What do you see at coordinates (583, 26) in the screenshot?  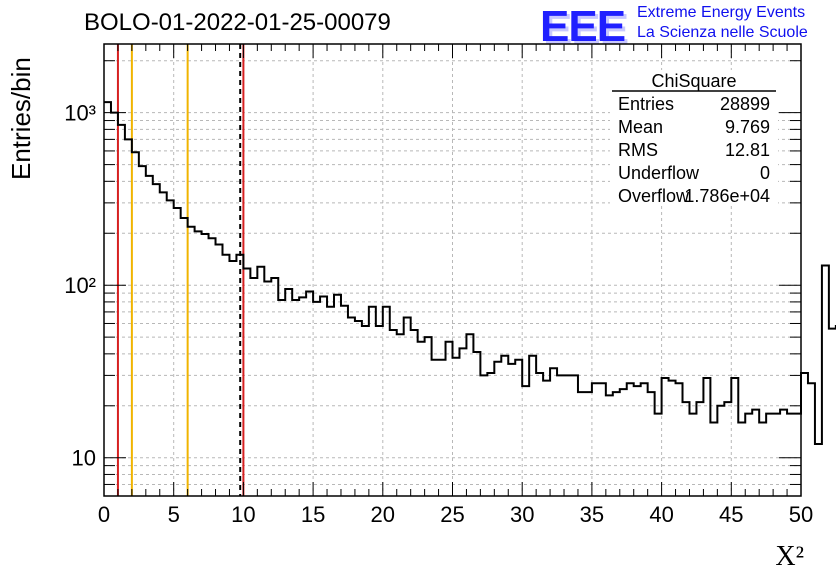 I see `eee-logo: EEE` at bounding box center [583, 26].